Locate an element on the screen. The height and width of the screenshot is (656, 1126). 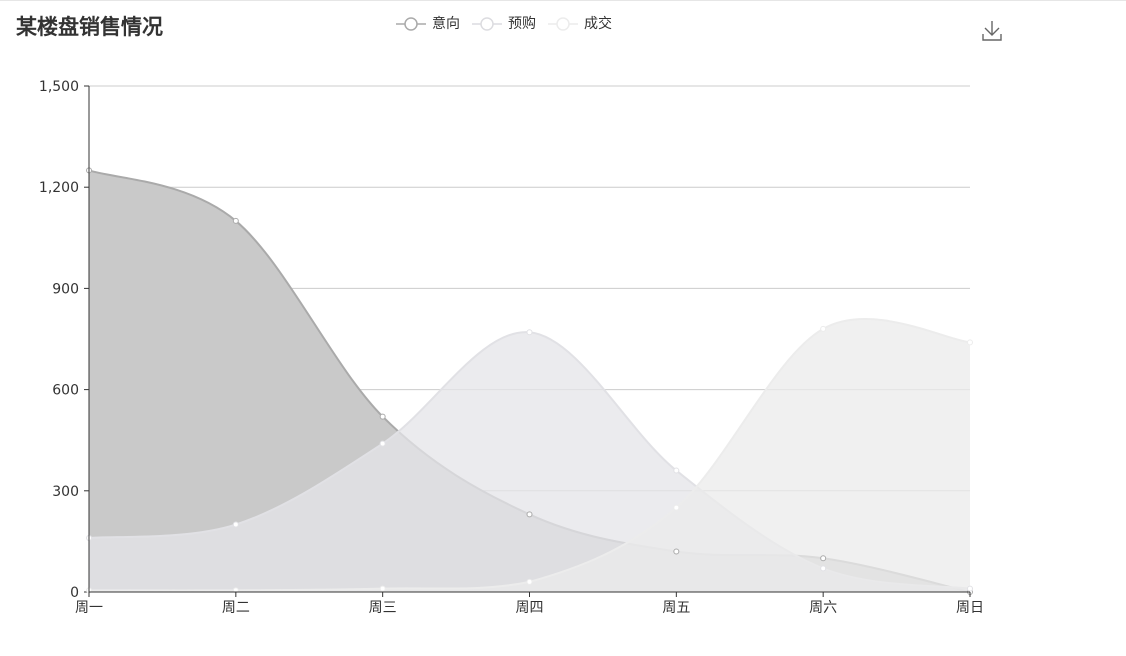
legend-label-intent: 意向 is located at coordinates (446, 24).